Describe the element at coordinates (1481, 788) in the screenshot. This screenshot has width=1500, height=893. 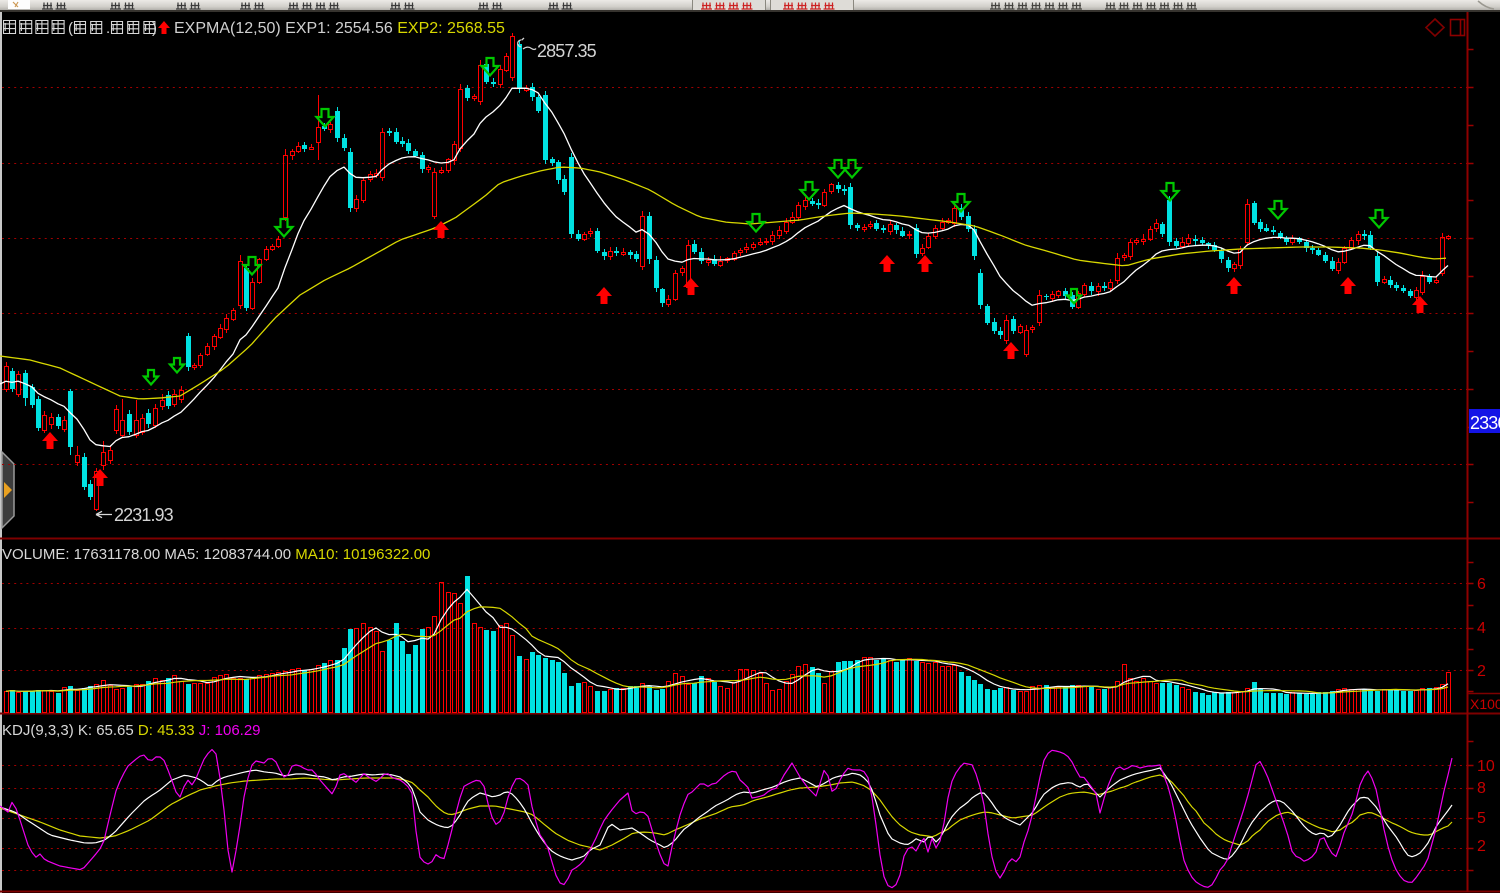
I see `svg-text: 8` at that location.